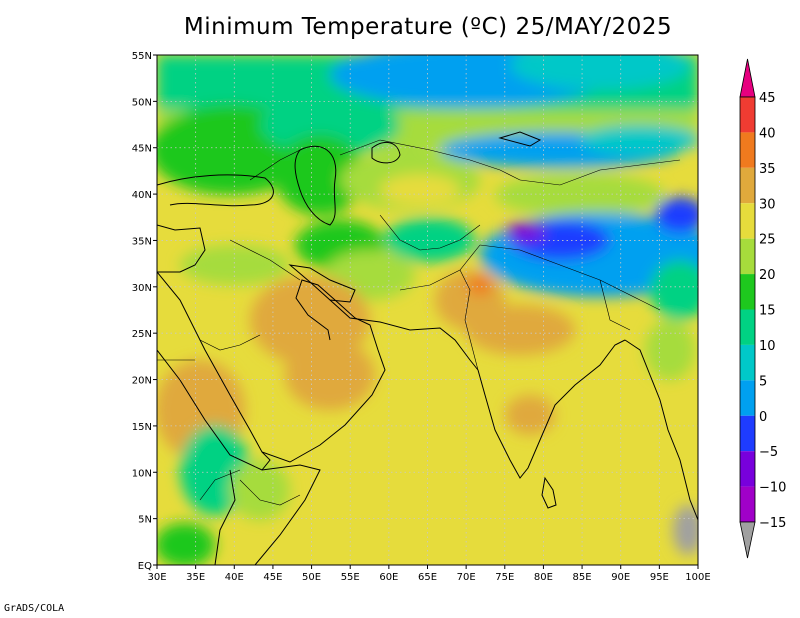  I want to click on lat-tick-label: 15N, so click(142, 427).